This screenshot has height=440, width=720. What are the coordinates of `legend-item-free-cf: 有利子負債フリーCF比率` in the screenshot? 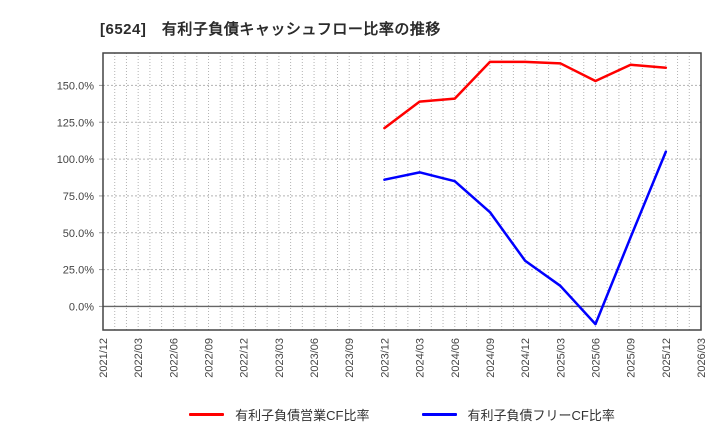 It's located at (518, 414).